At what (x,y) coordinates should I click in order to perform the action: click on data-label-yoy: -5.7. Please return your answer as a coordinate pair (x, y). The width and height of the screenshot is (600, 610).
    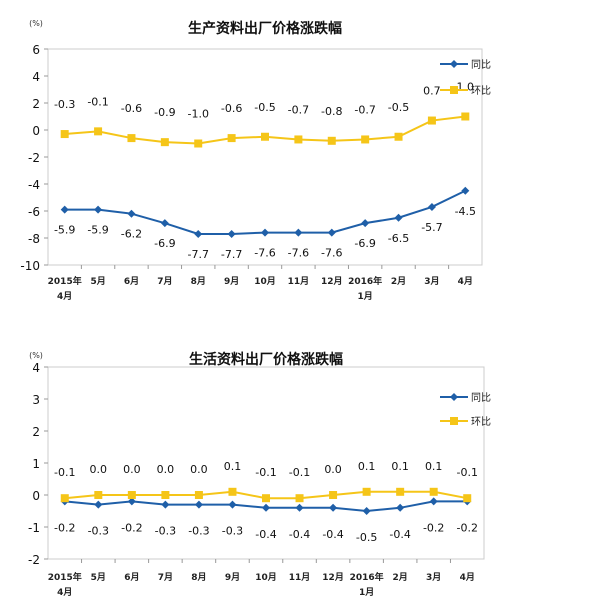
    Looking at the image, I should click on (431, 227).